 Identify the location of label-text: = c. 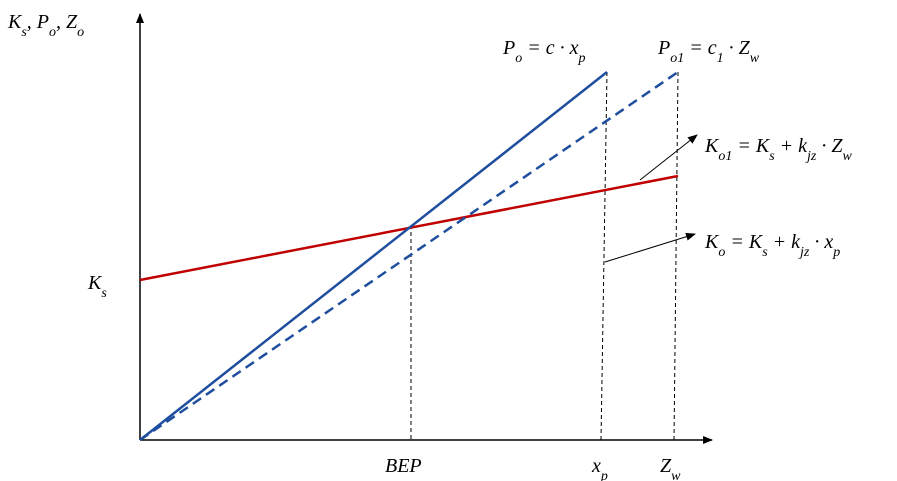
(700, 48).